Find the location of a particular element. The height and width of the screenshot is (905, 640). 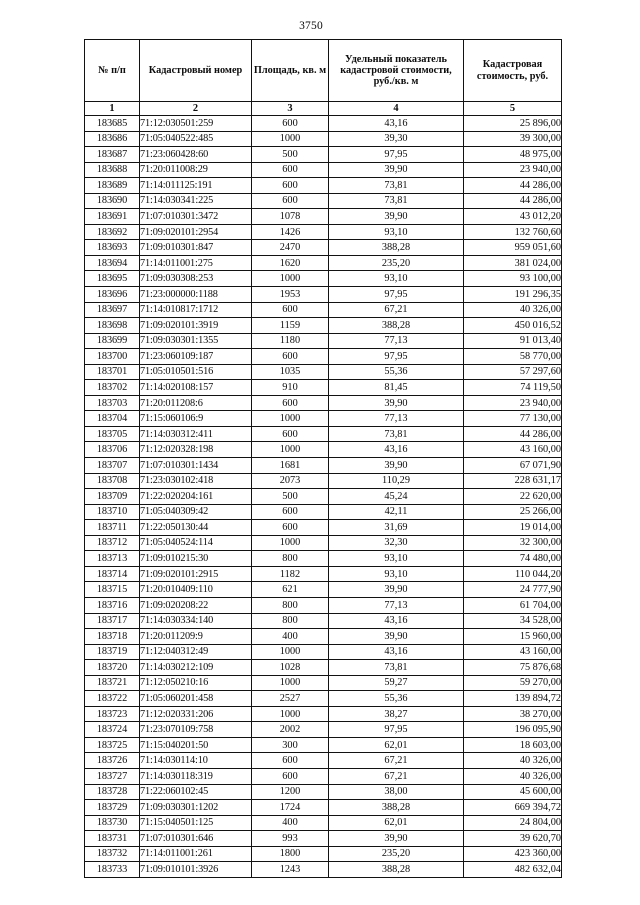

cell-row-number: 183733 is located at coordinates (112, 869).